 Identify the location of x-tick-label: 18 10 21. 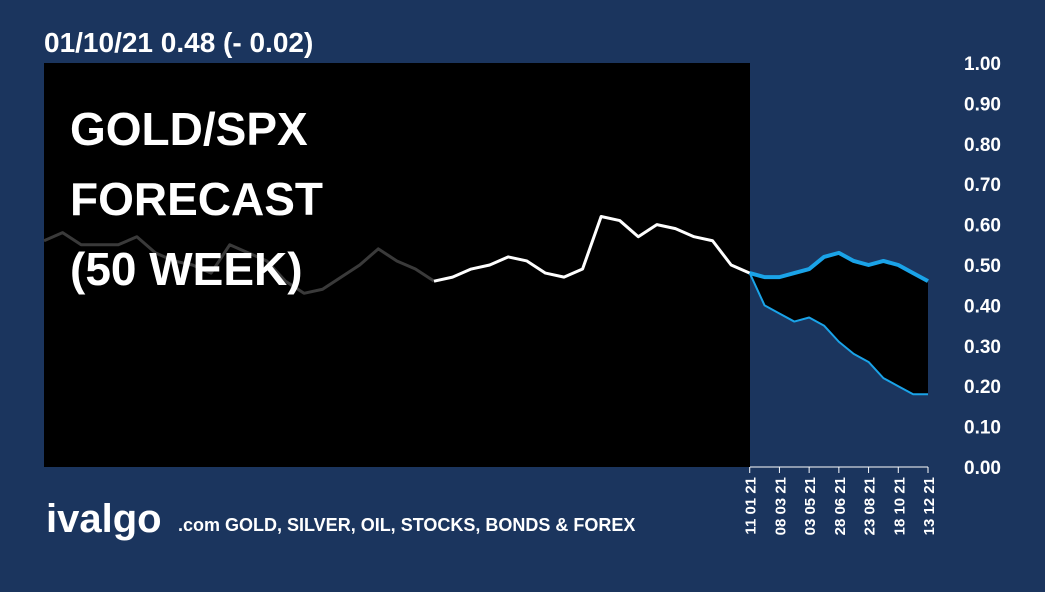
(899, 506).